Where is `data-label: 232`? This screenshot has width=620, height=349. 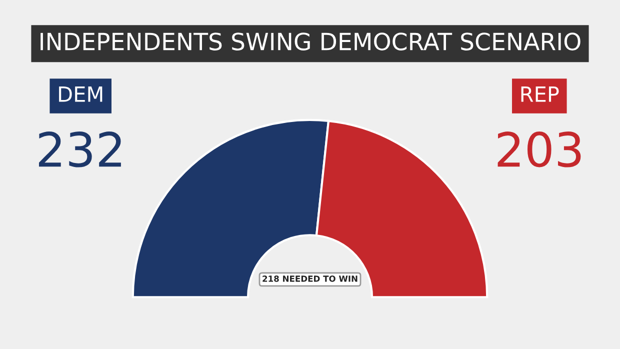 data-label: 232 is located at coordinates (79, 150).